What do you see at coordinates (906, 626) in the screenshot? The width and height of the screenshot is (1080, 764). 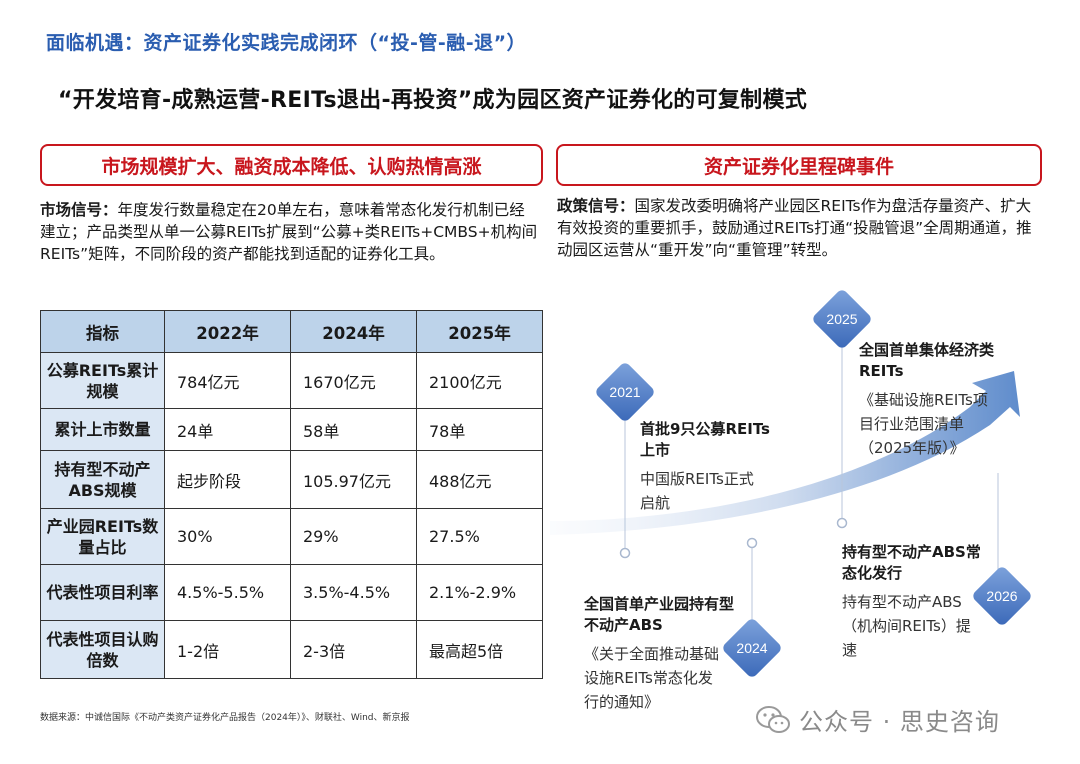 I see `milestone-2026-desc: 持有型不动产ABS（机构间REITs）提速` at bounding box center [906, 626].